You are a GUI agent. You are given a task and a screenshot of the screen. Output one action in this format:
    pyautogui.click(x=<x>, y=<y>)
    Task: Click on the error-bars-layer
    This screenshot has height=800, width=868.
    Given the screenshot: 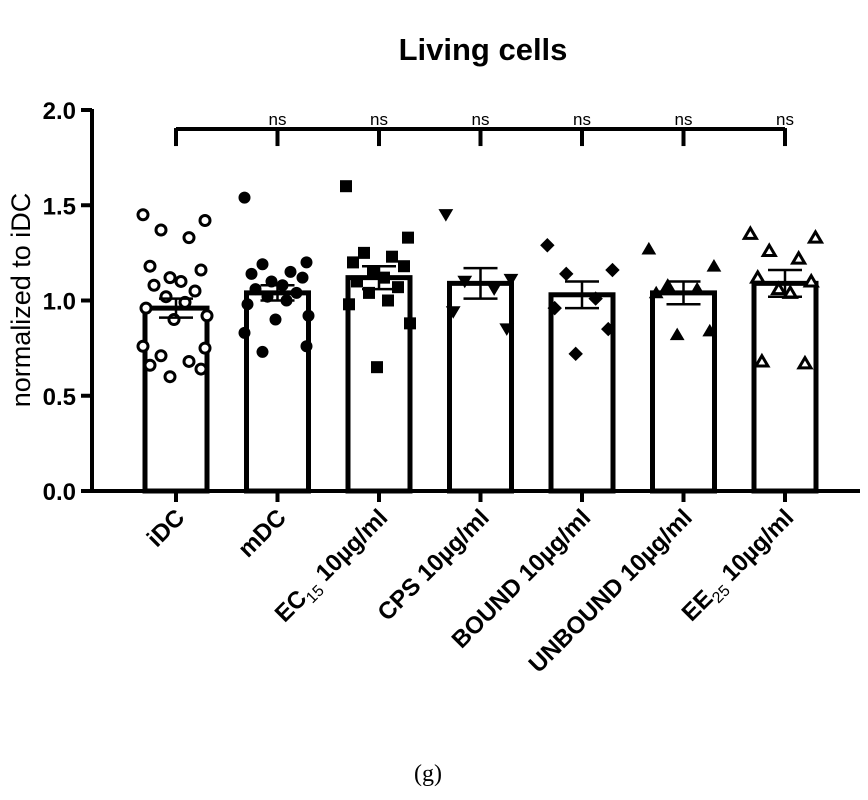 What is the action you would take?
    pyautogui.click(x=480, y=291)
    